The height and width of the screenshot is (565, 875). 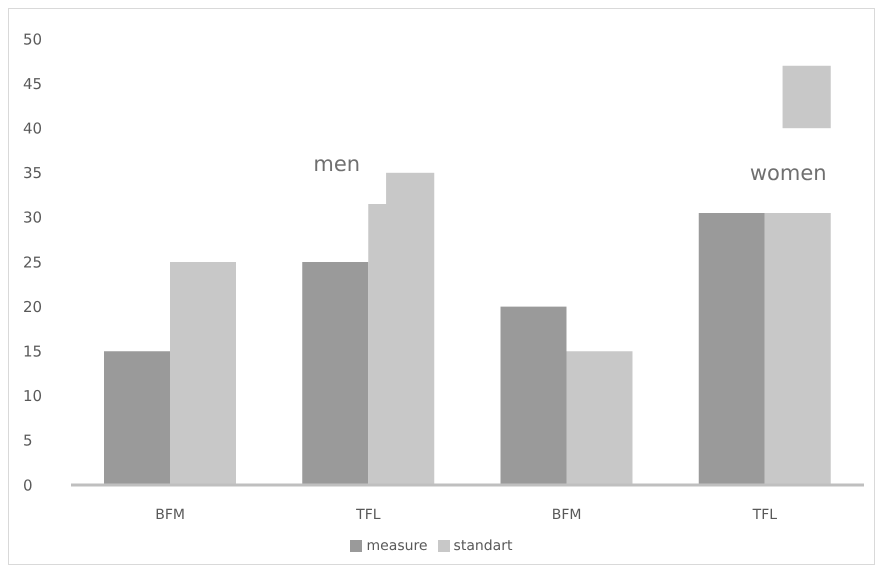 I want to click on y-tick-label: 0, so click(x=28, y=485).